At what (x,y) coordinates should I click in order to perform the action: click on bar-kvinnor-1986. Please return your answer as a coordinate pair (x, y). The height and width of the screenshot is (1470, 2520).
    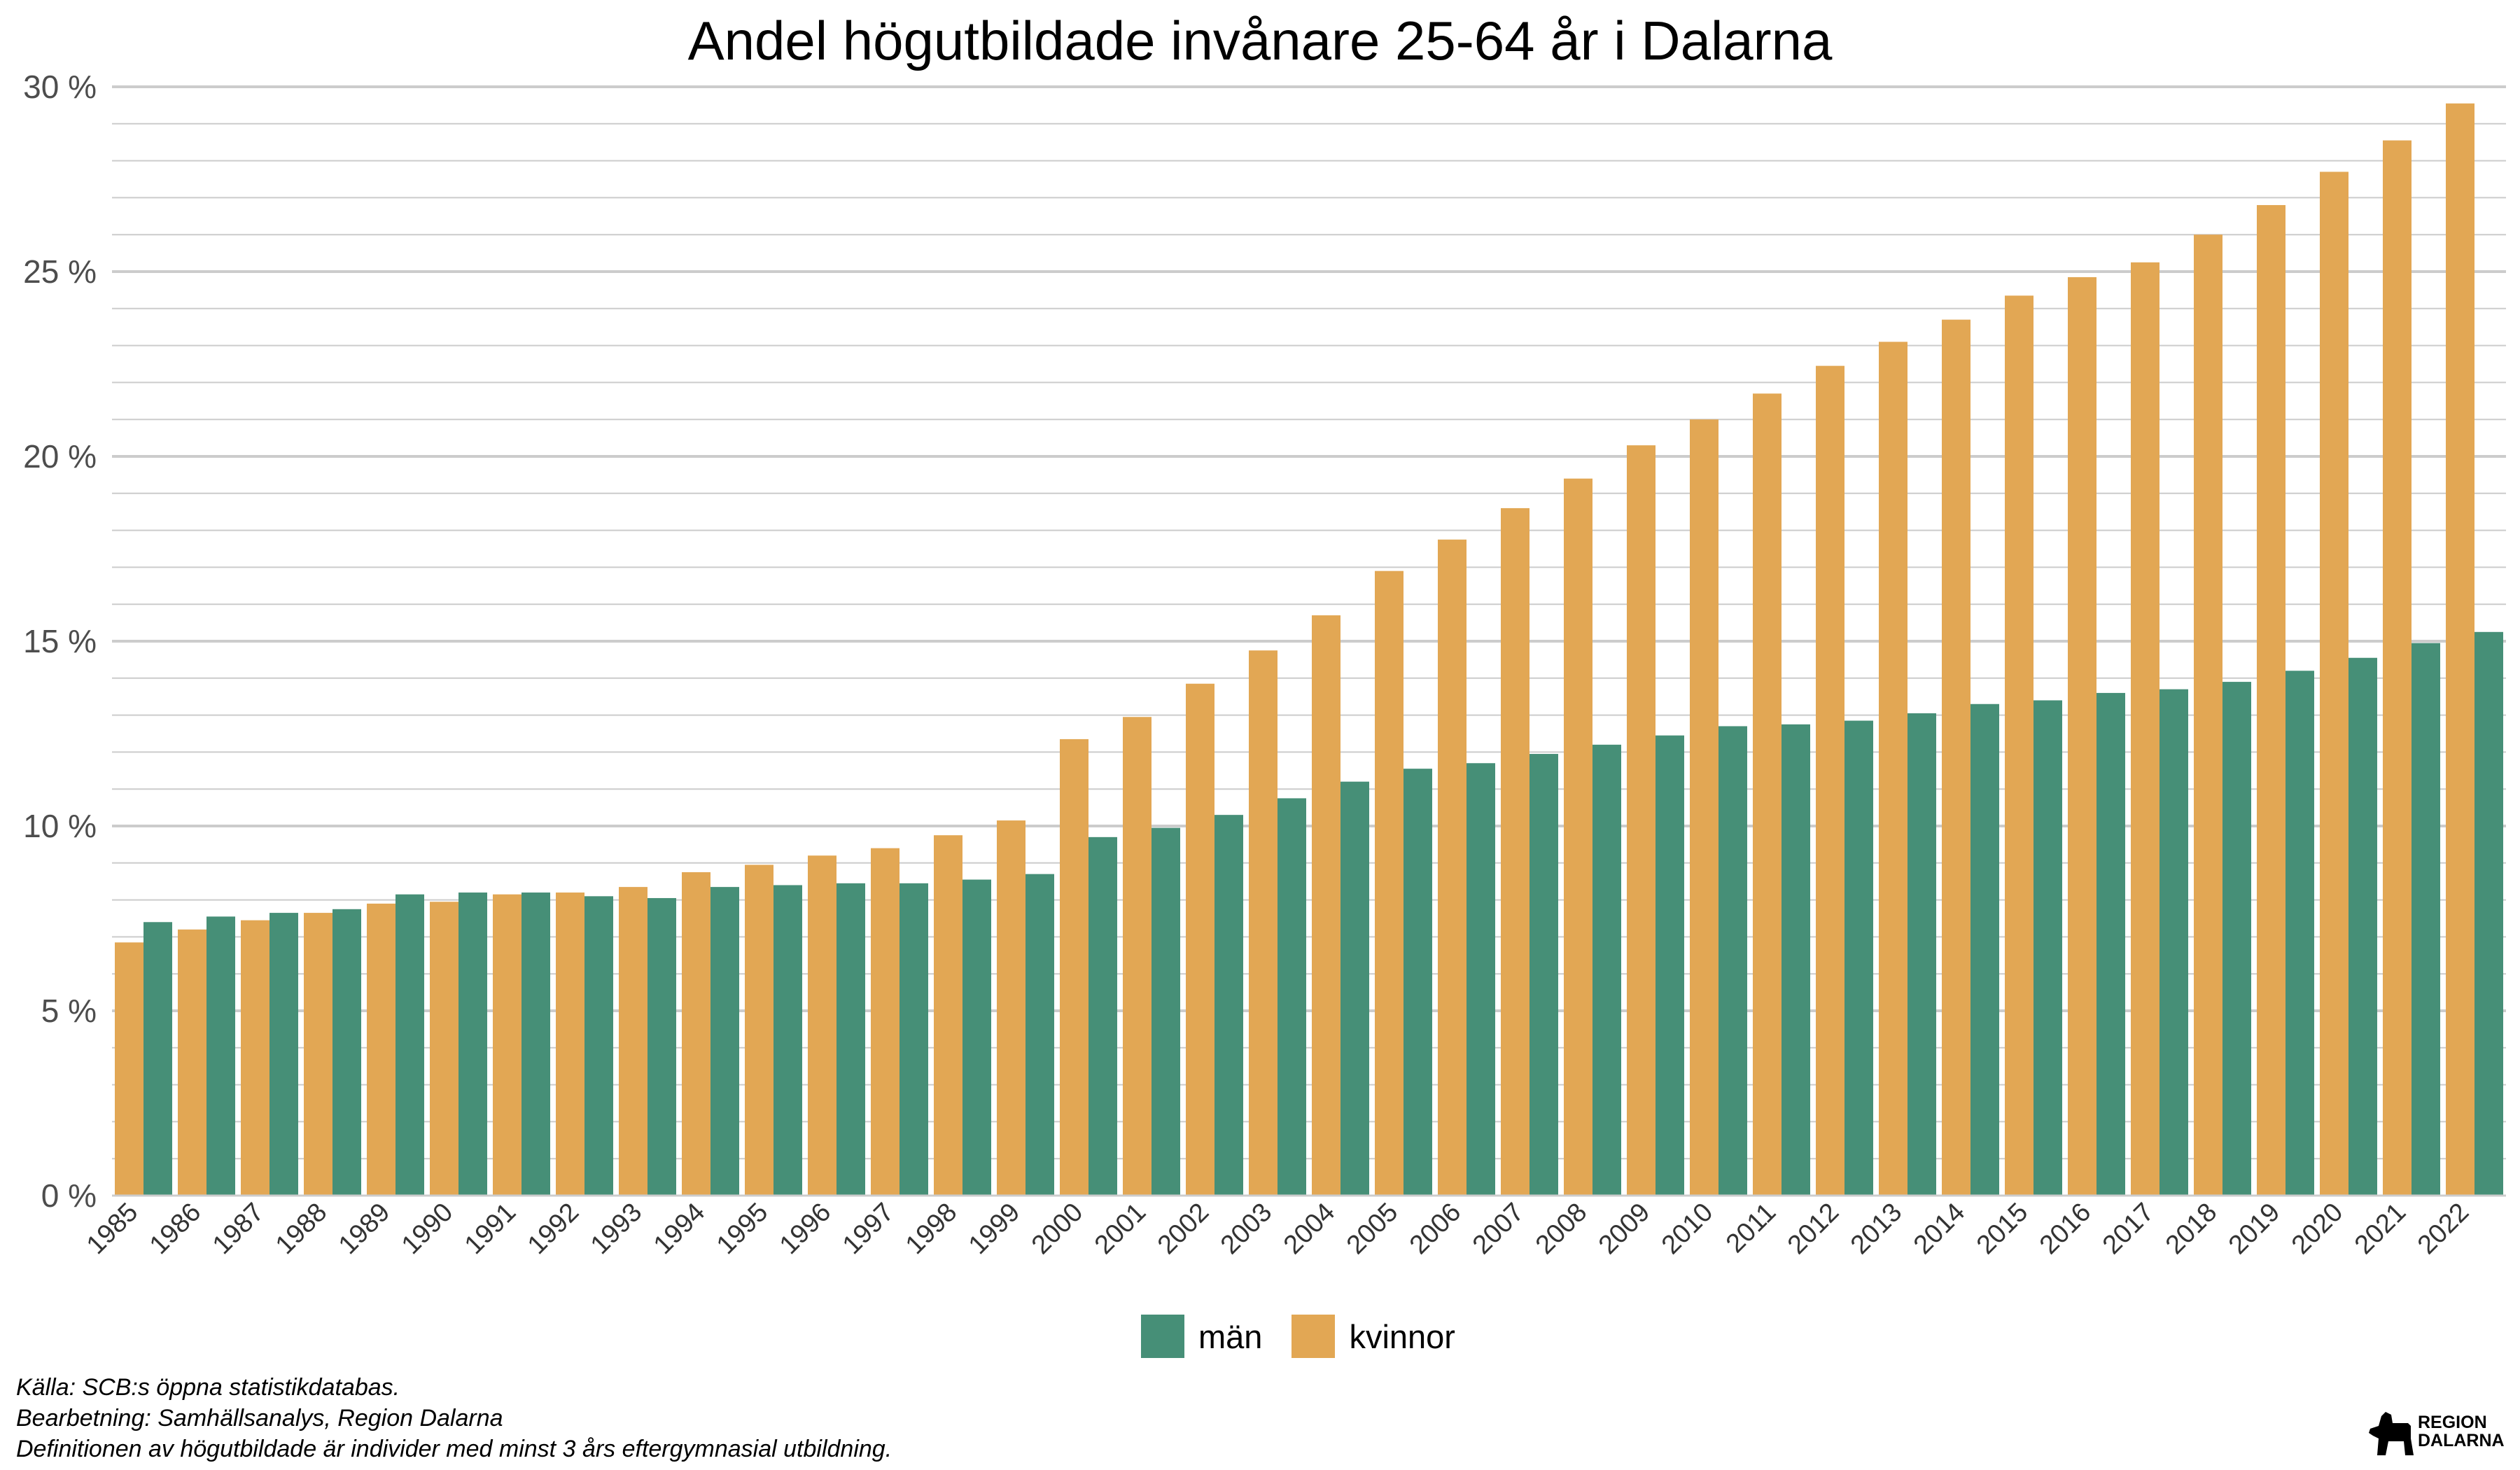
    Looking at the image, I should click on (192, 1062).